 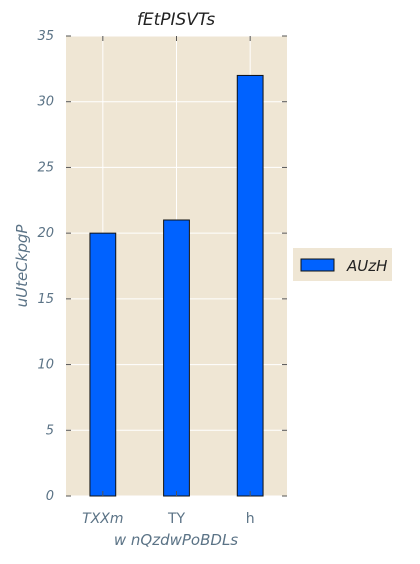 I want to click on x-axis-label: w nQzdwPoBDLs, so click(x=176, y=540).